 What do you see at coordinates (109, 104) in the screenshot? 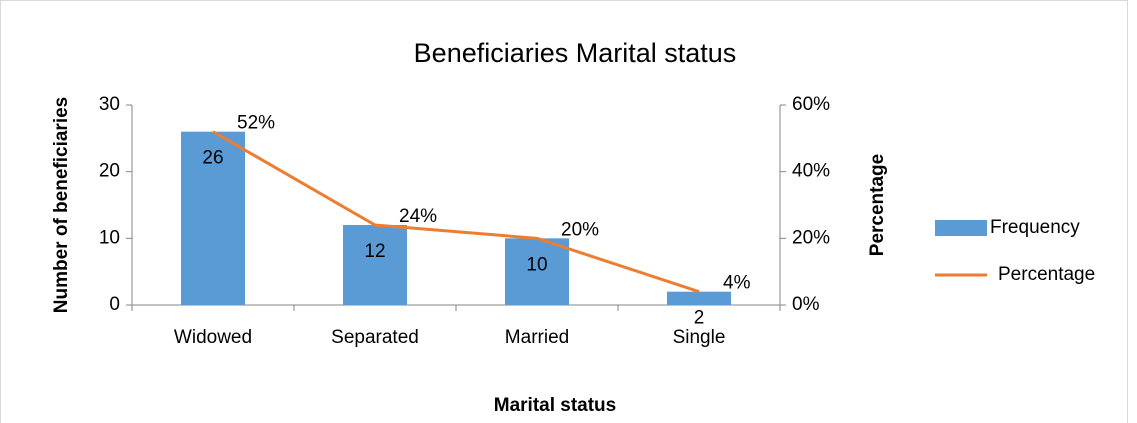
I see `y-tick-label: 30` at bounding box center [109, 104].